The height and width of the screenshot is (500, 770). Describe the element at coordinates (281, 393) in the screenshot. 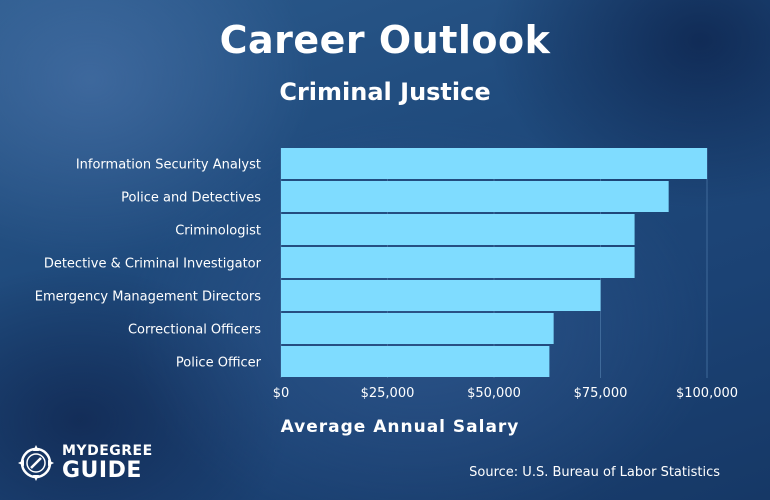

I see `x-tick-label: $0` at that location.